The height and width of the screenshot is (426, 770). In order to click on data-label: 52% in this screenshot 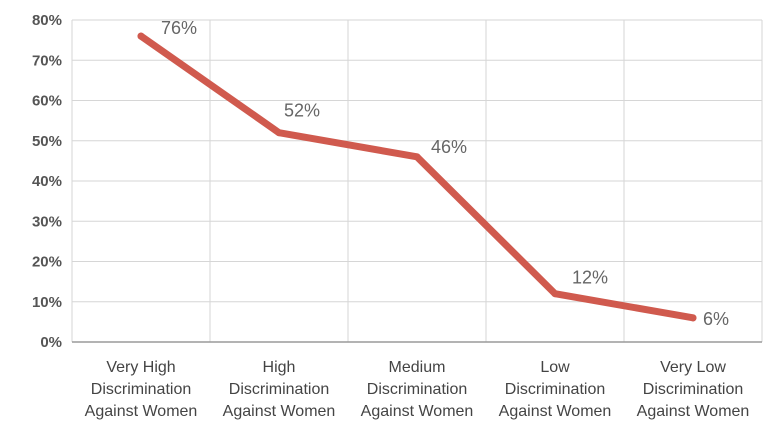, I will do `click(302, 111)`.